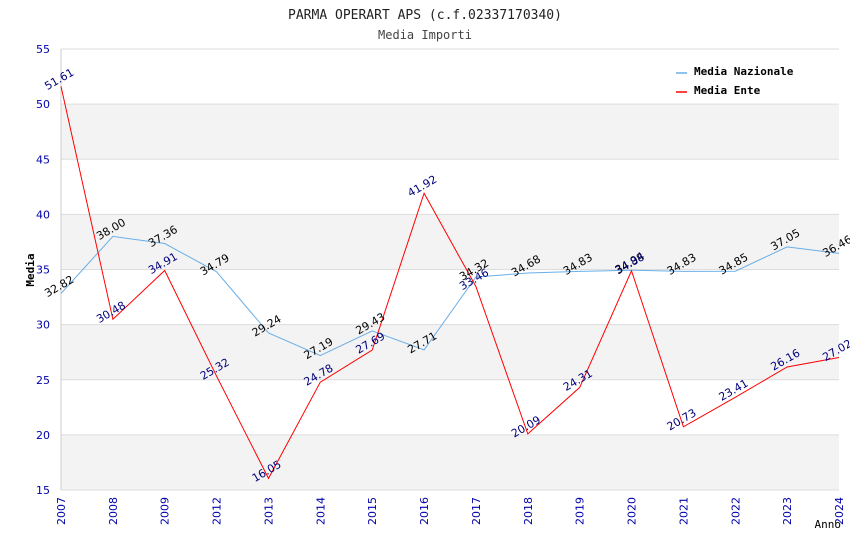 The height and width of the screenshot is (550, 850). I want to click on x-tick-label: 2012, so click(217, 511).